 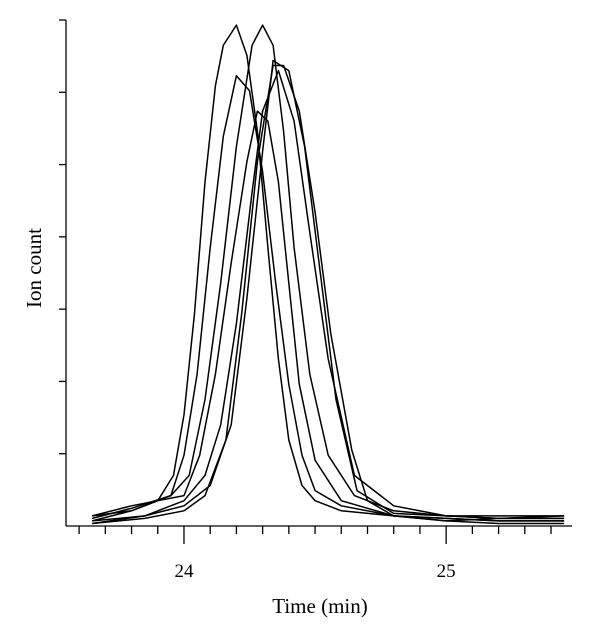 What do you see at coordinates (184, 571) in the screenshot?
I see `x-tick-label: 24` at bounding box center [184, 571].